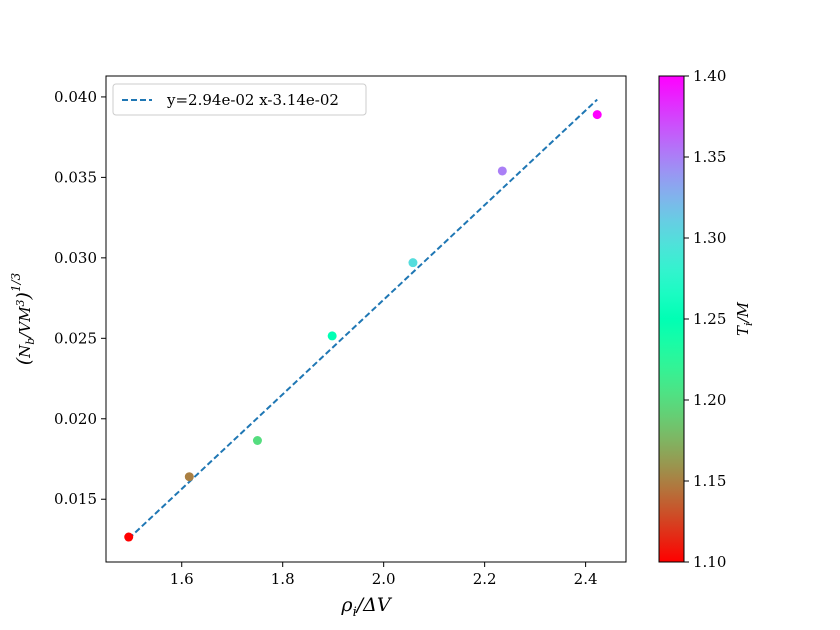  I want to click on legend-label: y=2.94e-02 x-3.14e-02, so click(252, 100).